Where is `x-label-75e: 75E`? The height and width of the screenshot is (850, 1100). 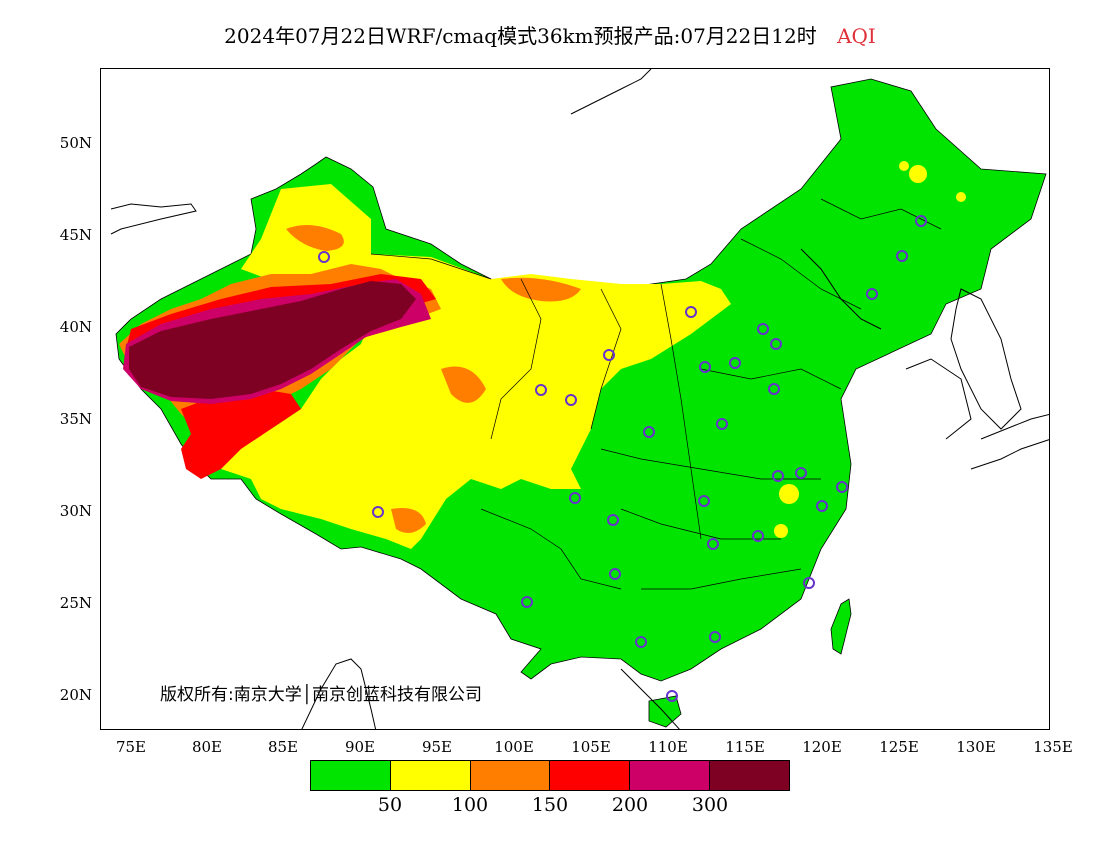
x-label-75e: 75E is located at coordinates (131, 747).